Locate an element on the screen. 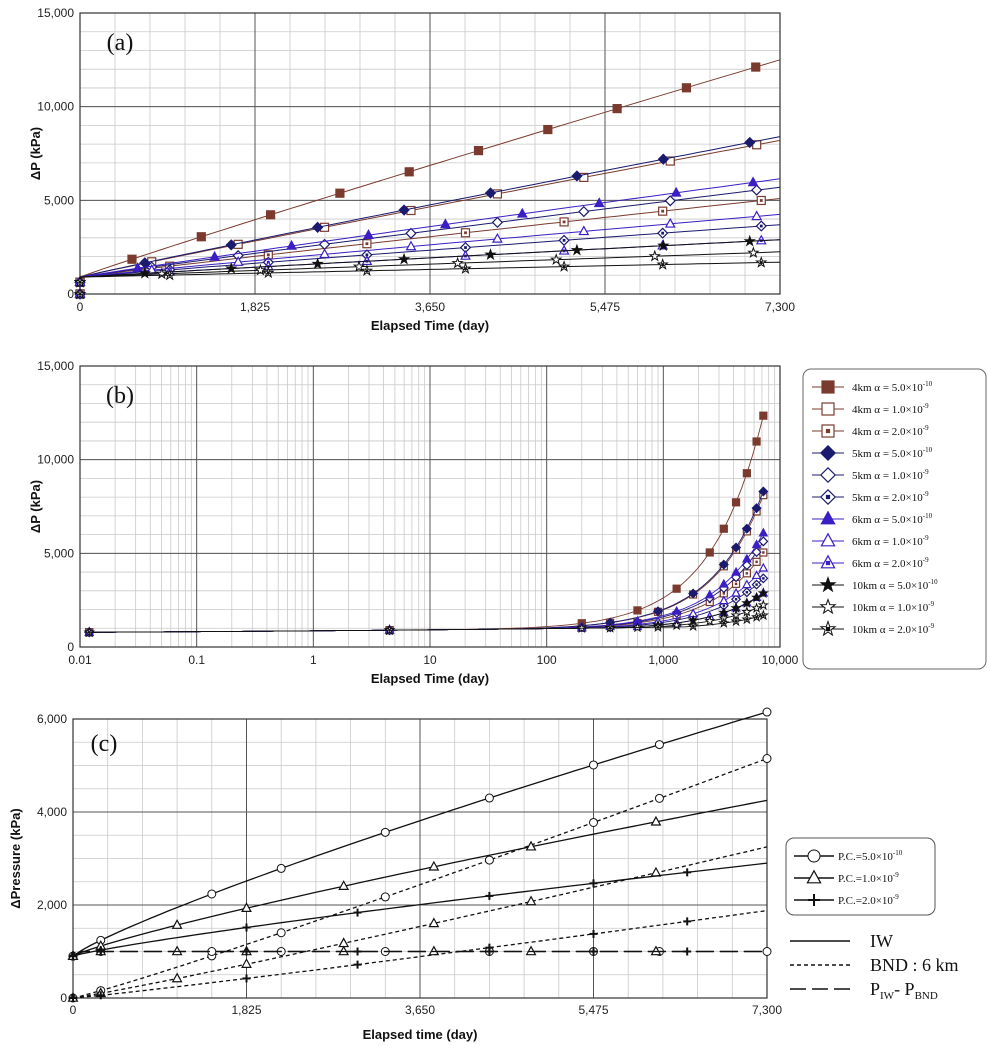 The height and width of the screenshot is (1046, 991). legend-frame is located at coordinates (894, 519).